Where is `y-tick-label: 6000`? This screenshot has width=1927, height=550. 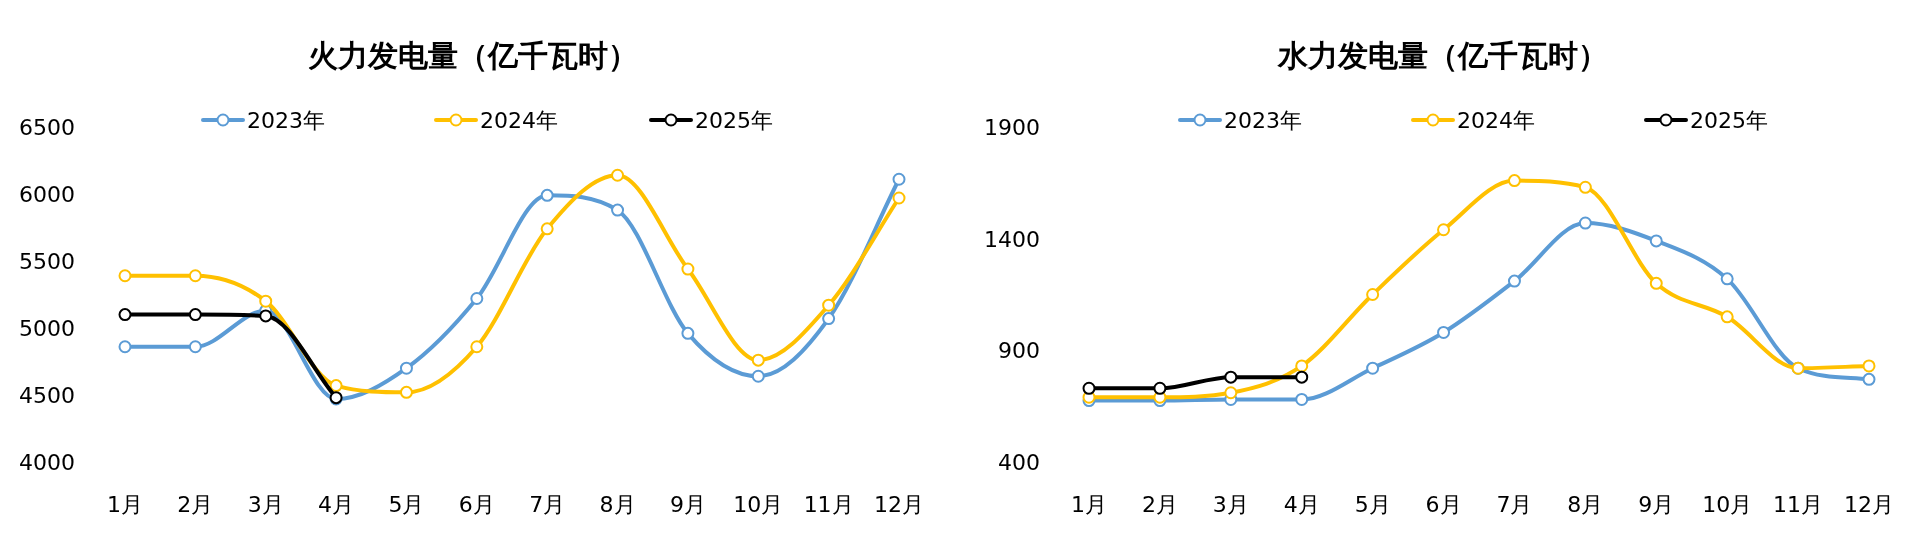
y-tick-label: 6000 is located at coordinates (47, 194).